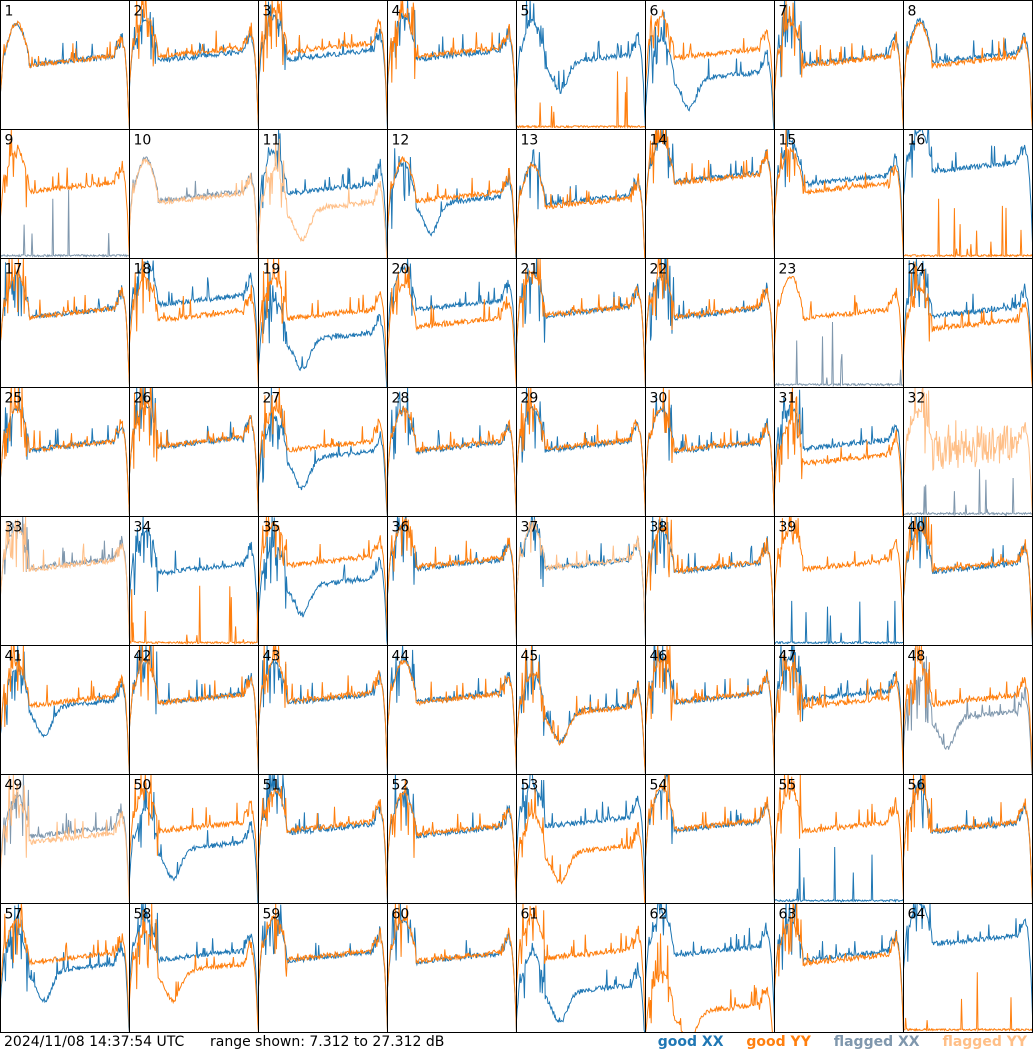 Image resolution: width=1033 pixels, height=1053 pixels. I want to click on panel-label: 35, so click(272, 528).